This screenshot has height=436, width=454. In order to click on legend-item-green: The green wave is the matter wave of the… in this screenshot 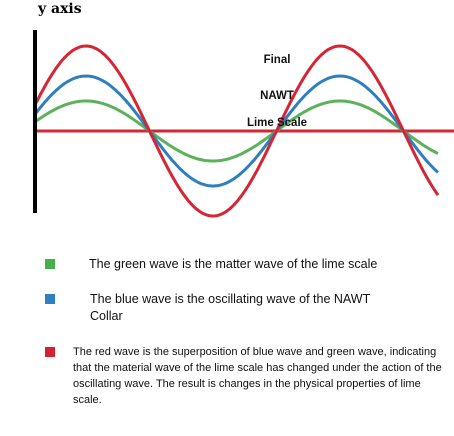, I will do `click(245, 264)`.